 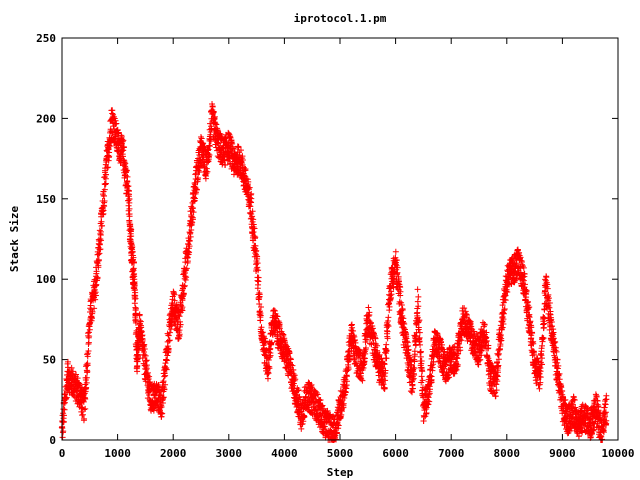 What do you see at coordinates (46, 38) in the screenshot?
I see `y-tick-label: 250` at bounding box center [46, 38].